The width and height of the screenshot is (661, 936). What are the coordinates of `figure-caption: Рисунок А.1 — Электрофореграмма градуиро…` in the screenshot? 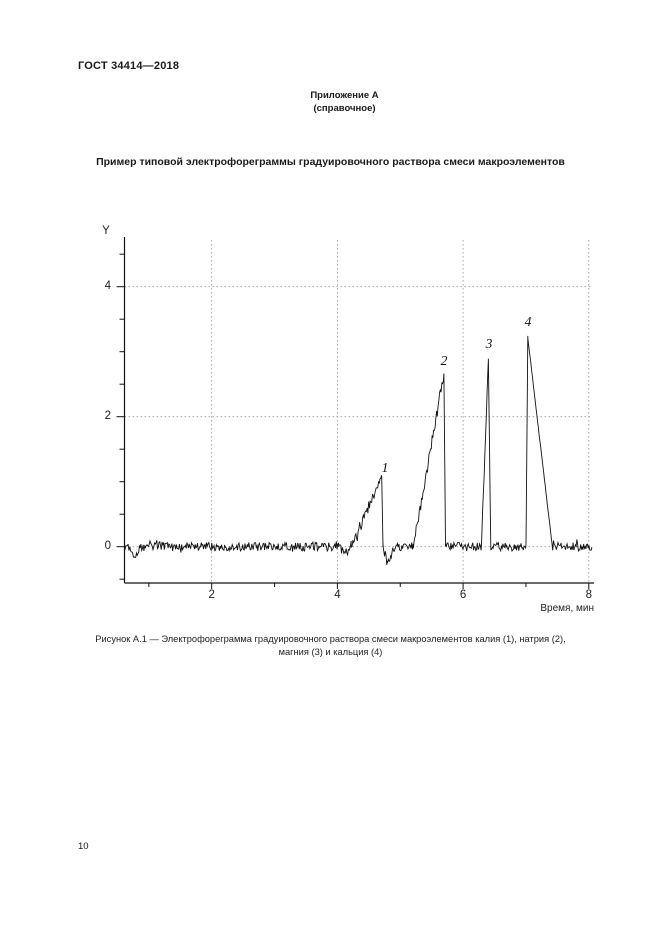 It's located at (330, 646).